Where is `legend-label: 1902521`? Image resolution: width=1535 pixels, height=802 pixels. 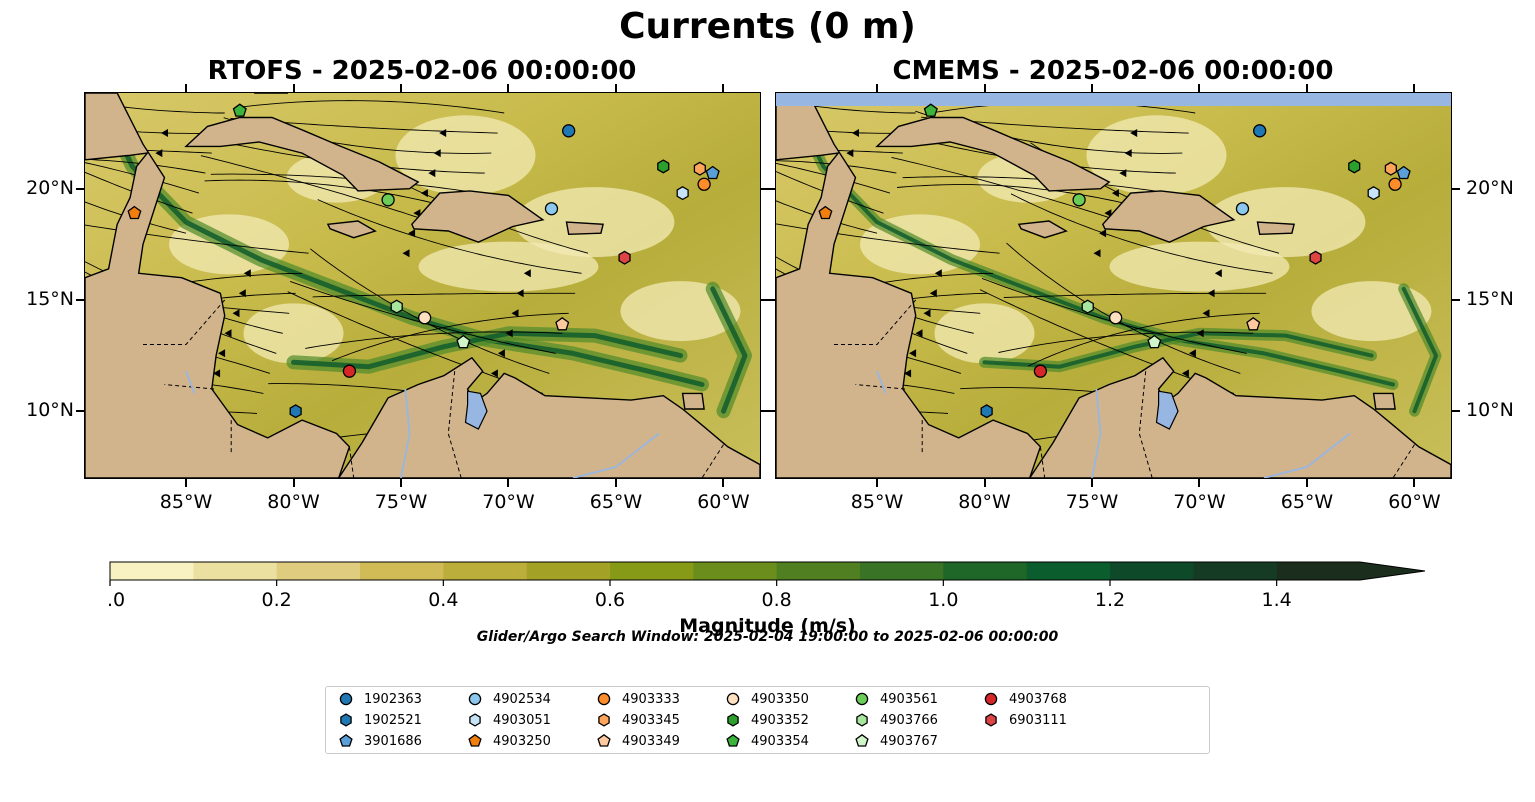
legend-label: 1902521 is located at coordinates (393, 720).